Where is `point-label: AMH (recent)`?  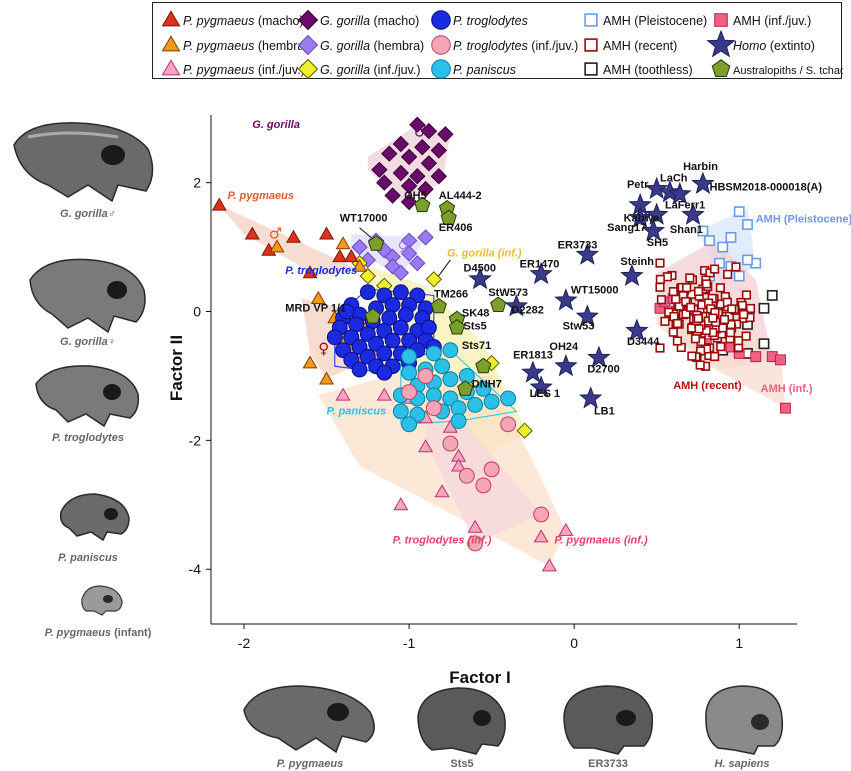
point-label: AMH (recent) is located at coordinates (707, 386).